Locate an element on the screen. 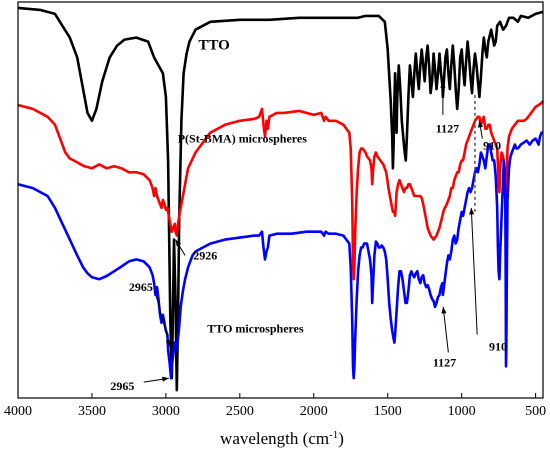 This screenshot has height=469, width=550. annotation-p-910: 910 is located at coordinates (492, 145).